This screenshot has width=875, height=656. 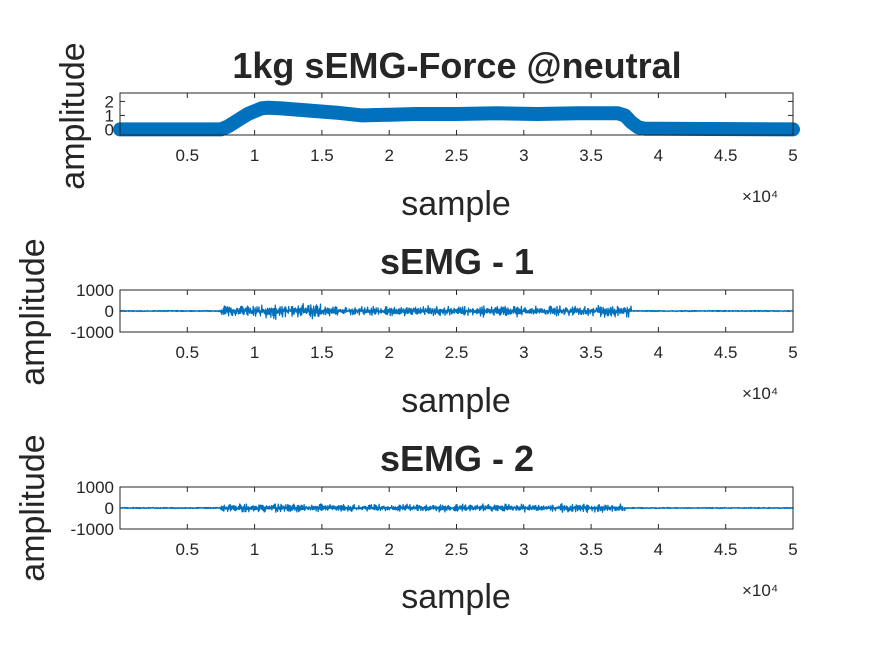 What do you see at coordinates (254, 549) in the screenshot?
I see `panel-semg-2-xtick-label: 1` at bounding box center [254, 549].